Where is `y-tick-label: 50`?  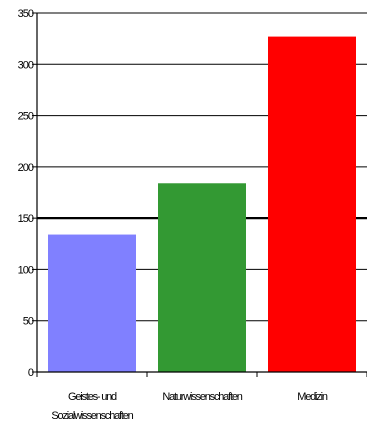 y-tick-label: 50 is located at coordinates (28, 322).